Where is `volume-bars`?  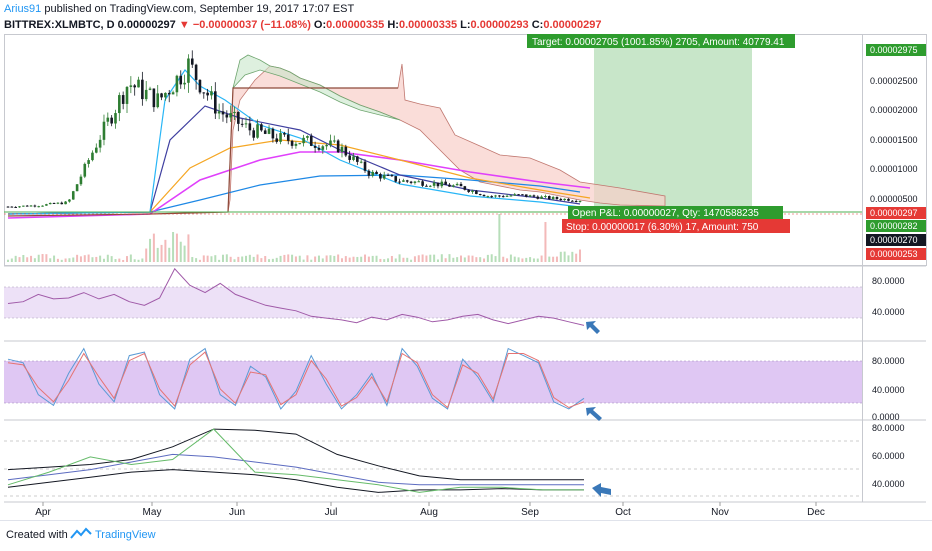 volume-bars is located at coordinates (294, 238).